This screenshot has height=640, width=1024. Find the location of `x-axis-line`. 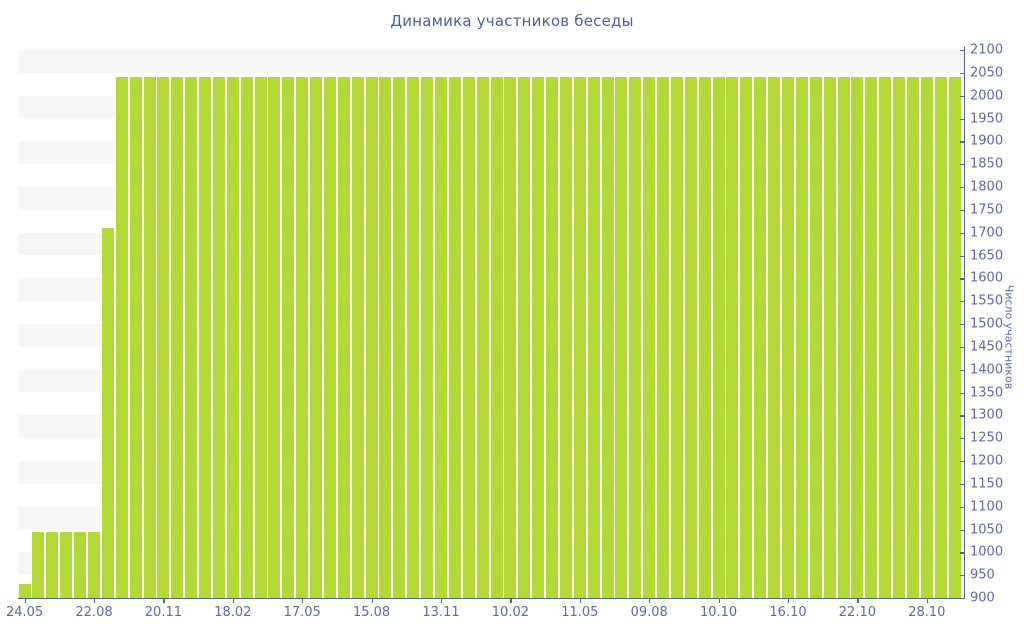

x-axis-line is located at coordinates (491, 599).